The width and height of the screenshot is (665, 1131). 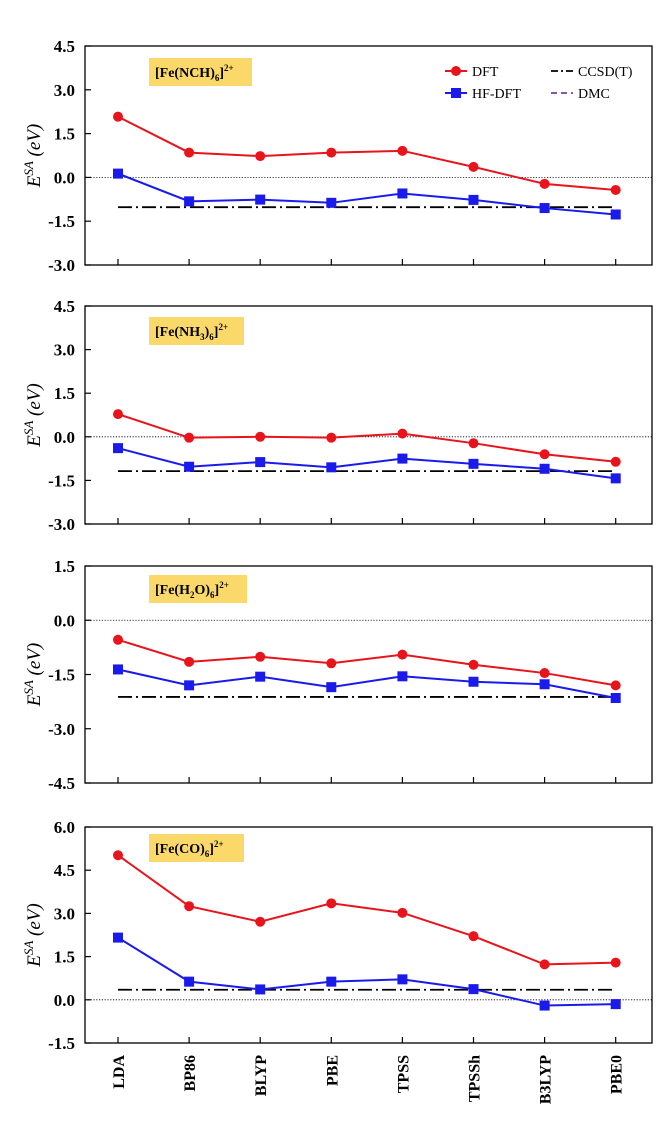 I want to click on x-category-label: PBE, so click(x=332, y=1070).